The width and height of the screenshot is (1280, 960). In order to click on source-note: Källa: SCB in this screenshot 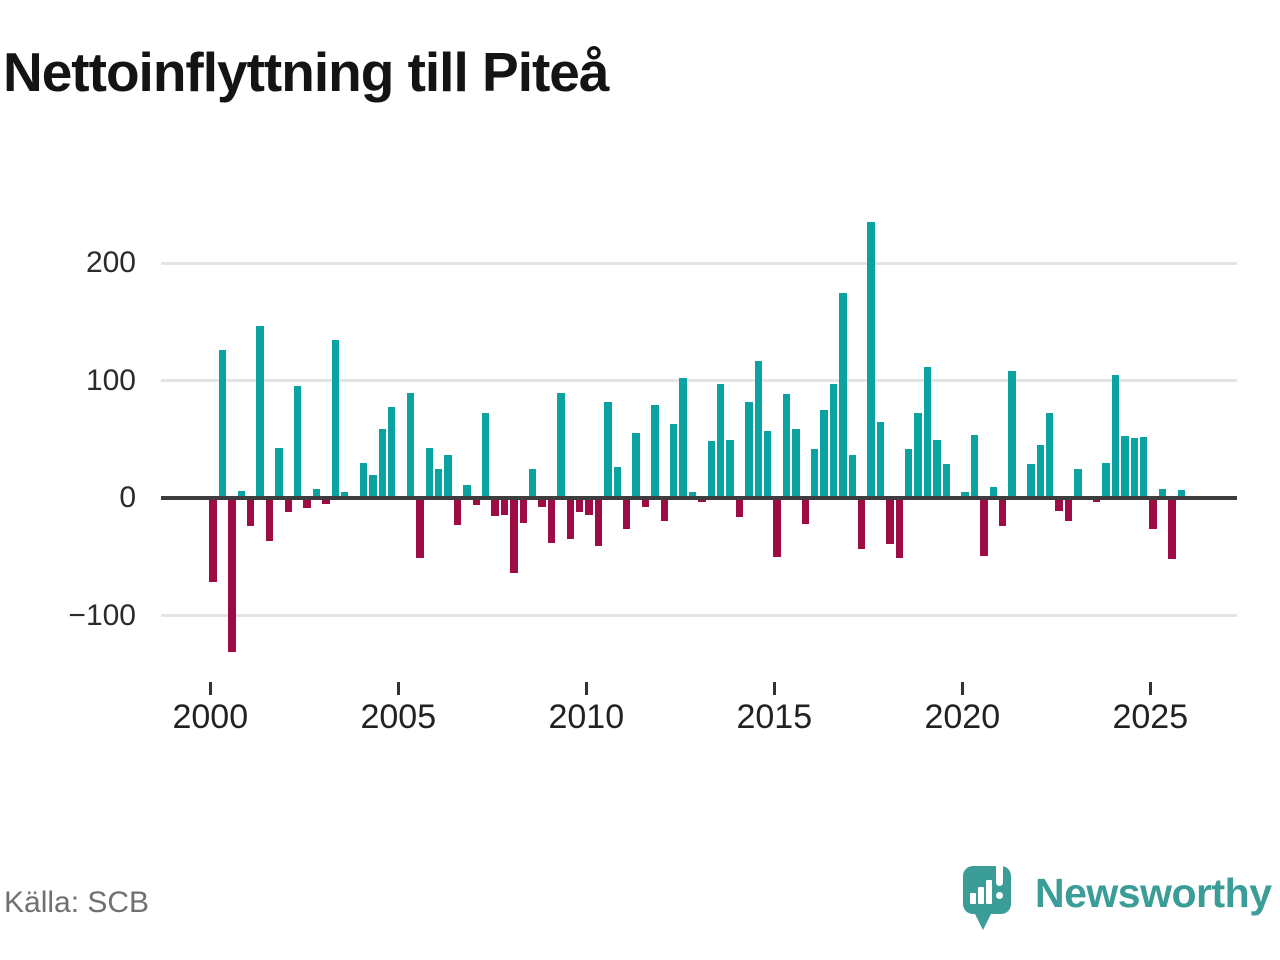, I will do `click(77, 902)`.